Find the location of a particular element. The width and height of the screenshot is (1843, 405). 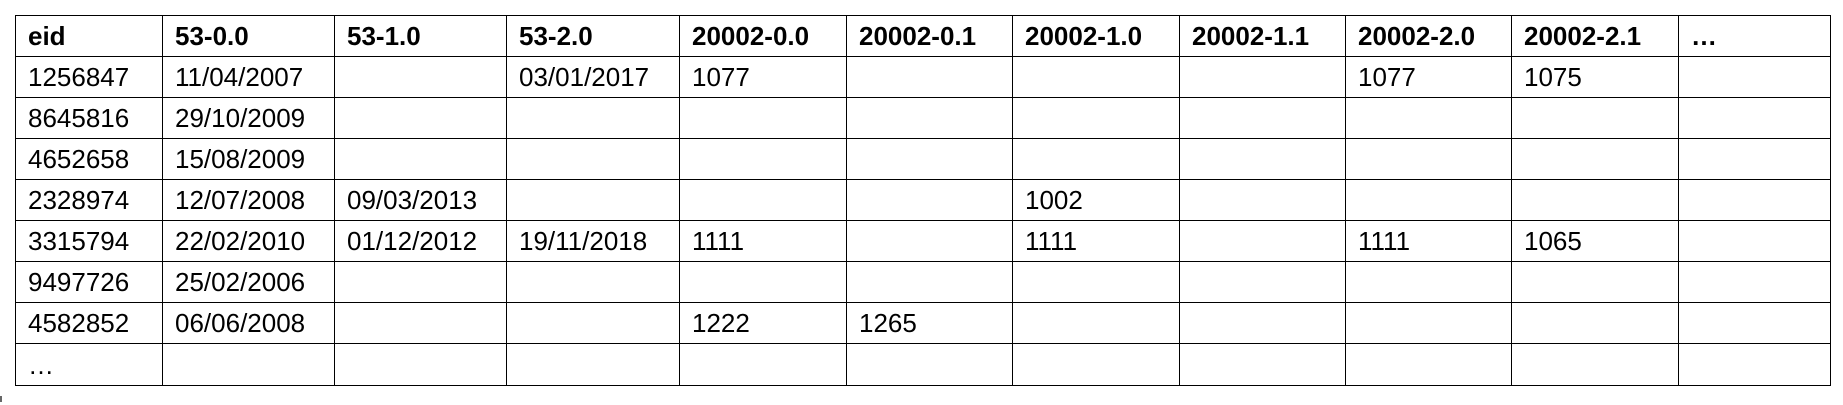

header-cell-20002-1-1: 20002-1.1 is located at coordinates (1262, 36).